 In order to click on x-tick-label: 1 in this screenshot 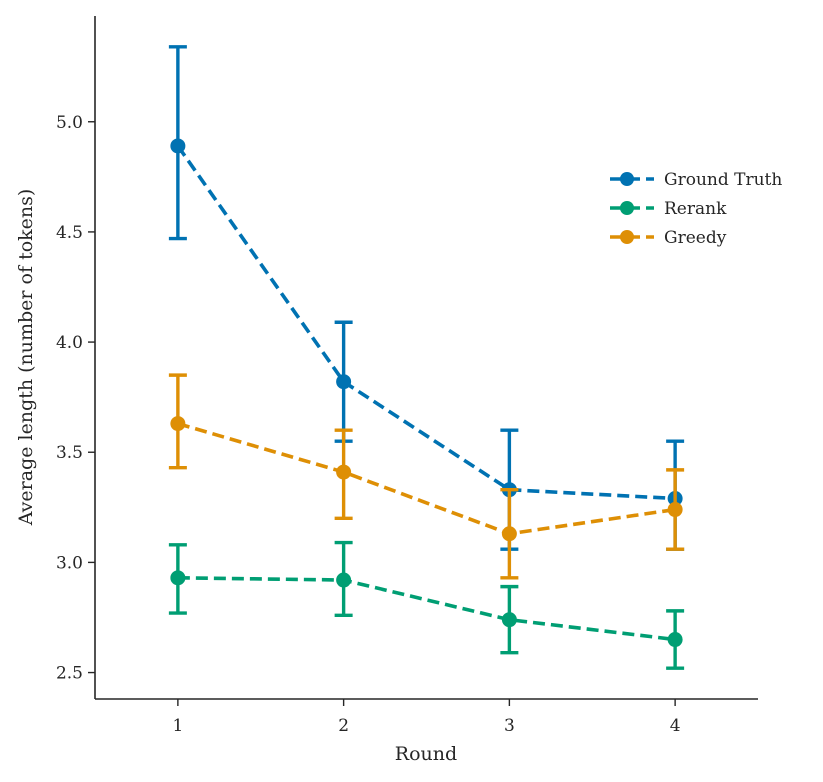, I will do `click(177, 726)`.